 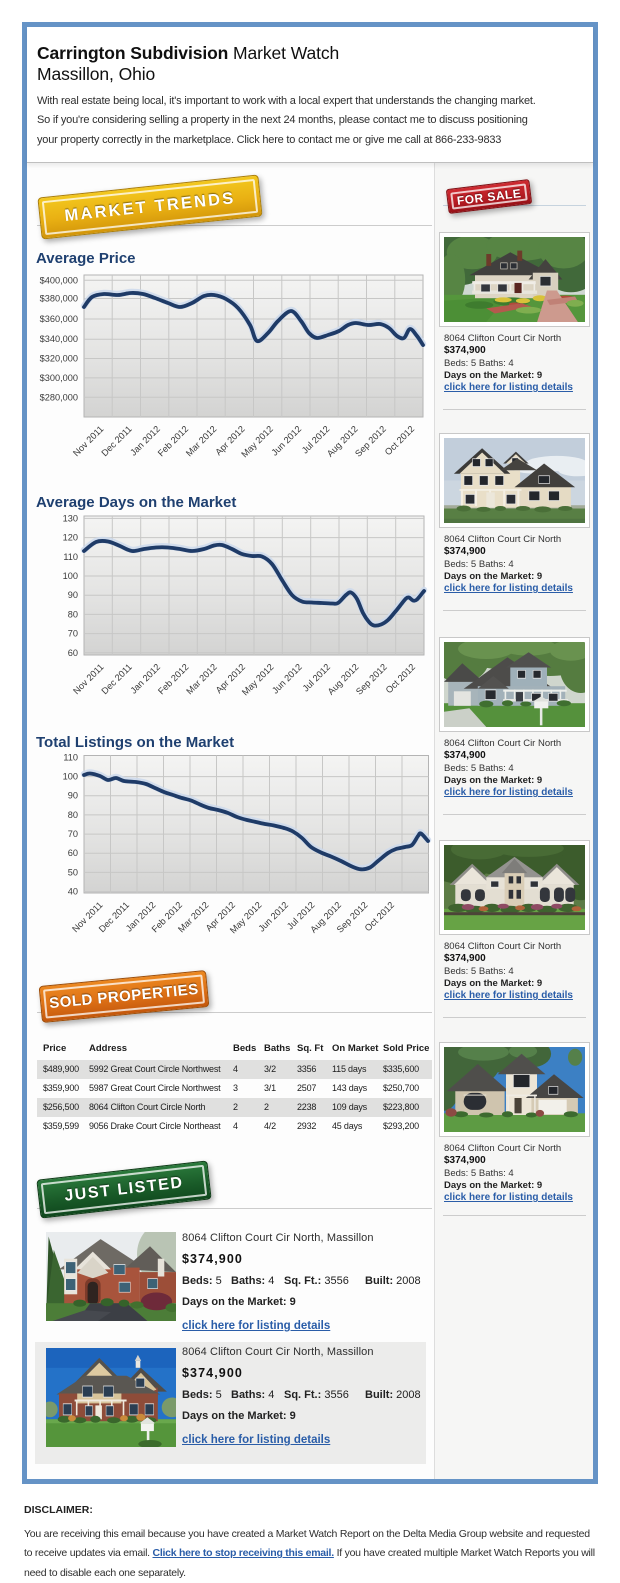 I want to click on svg-text: 40, so click(x=73, y=892).